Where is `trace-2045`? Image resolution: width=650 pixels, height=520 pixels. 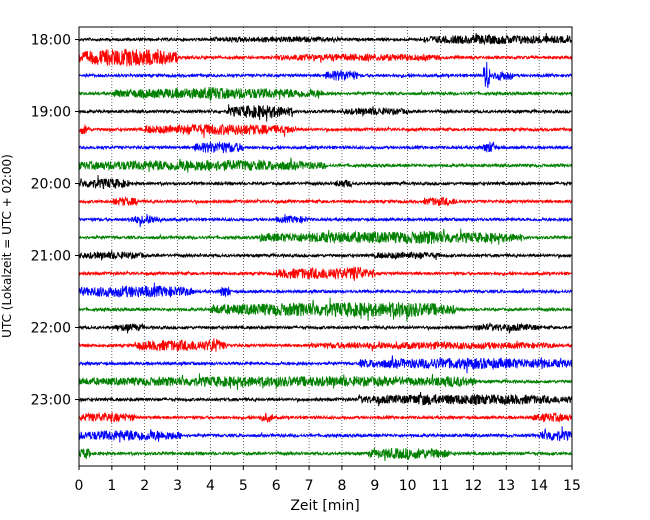 trace-2045 is located at coordinates (325, 236).